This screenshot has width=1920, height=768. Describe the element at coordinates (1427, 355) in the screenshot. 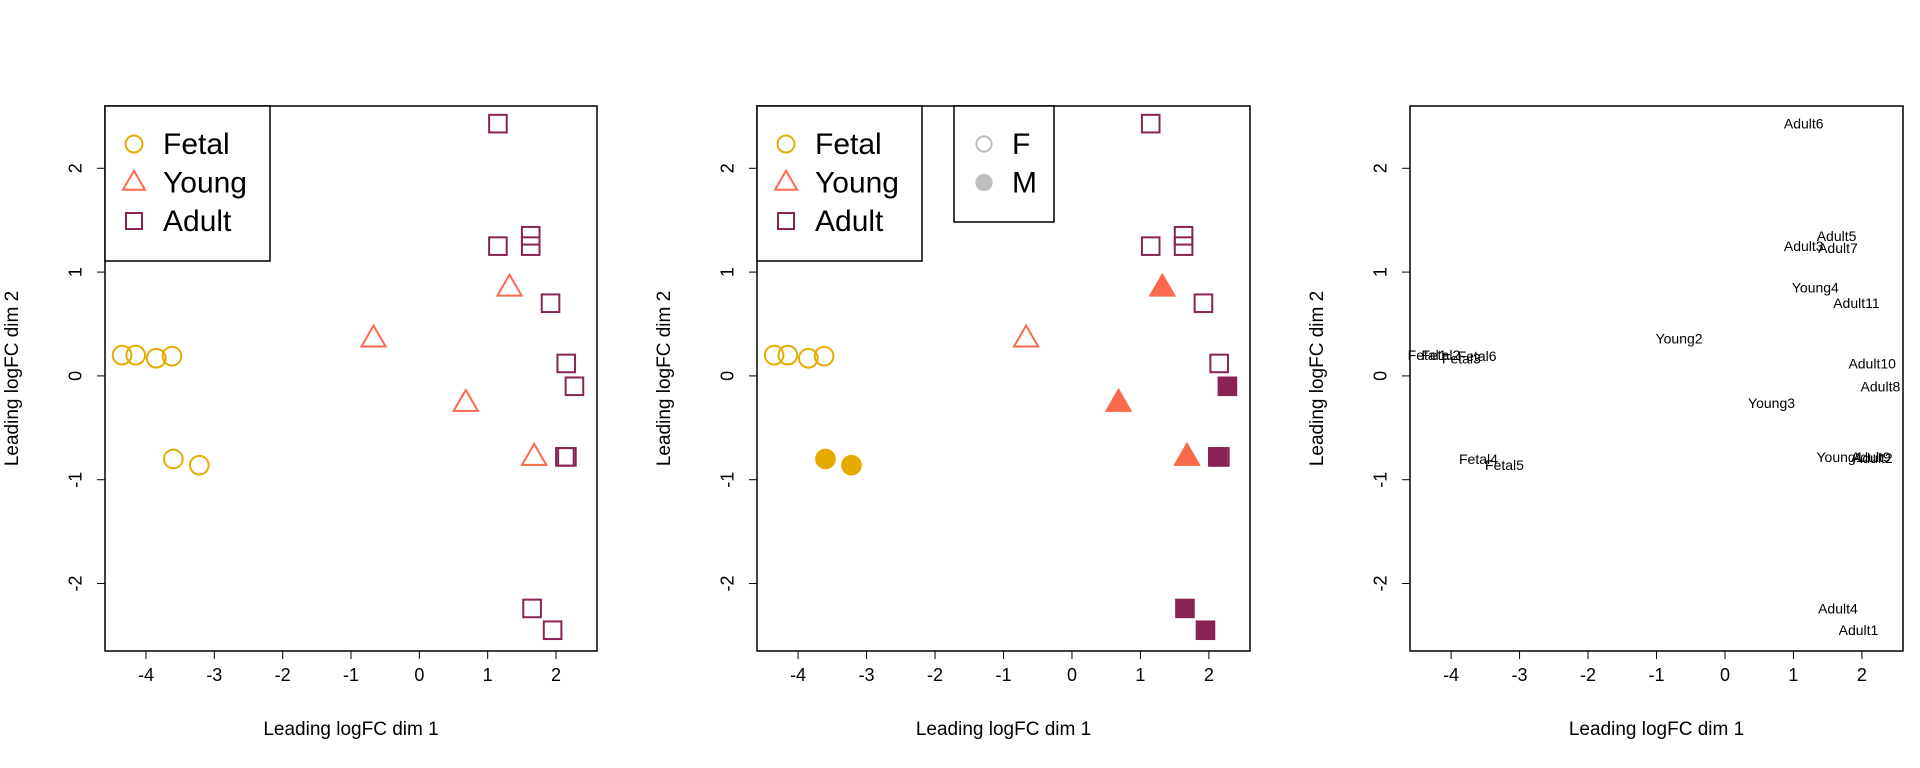

I see `sample-label: Fetal1` at that location.